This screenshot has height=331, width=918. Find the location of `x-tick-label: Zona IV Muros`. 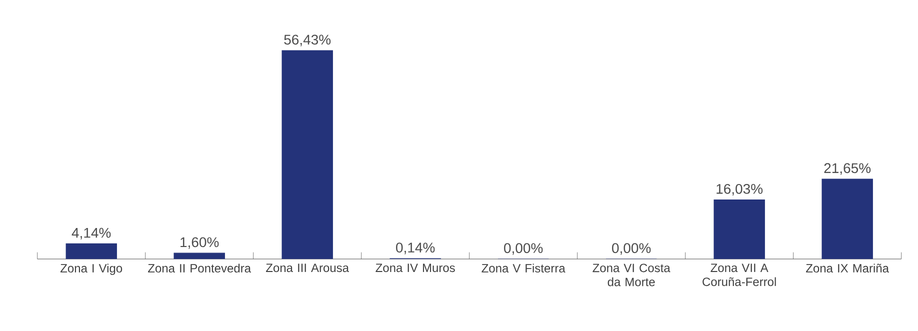

x-tick-label: Zona IV Muros is located at coordinates (415, 268).